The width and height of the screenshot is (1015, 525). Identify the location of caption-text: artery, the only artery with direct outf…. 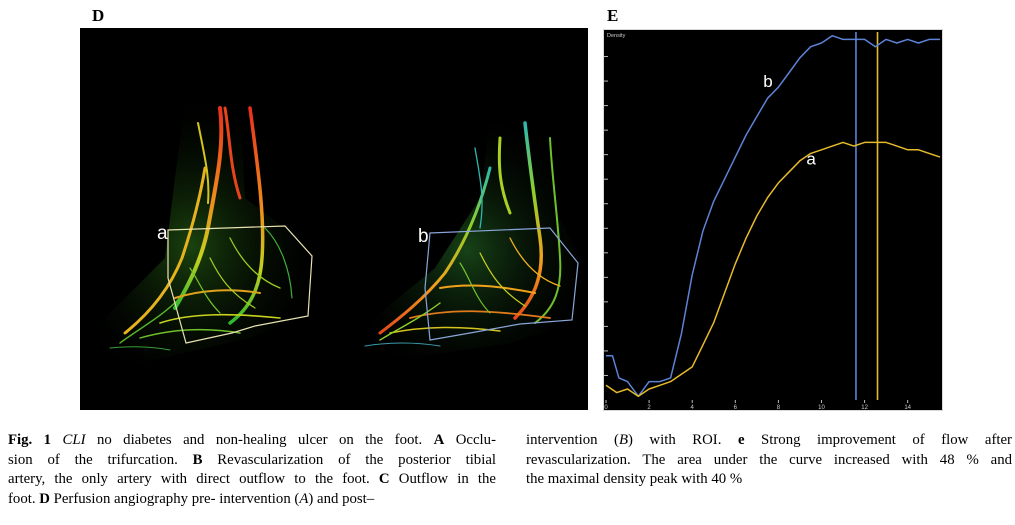
(193, 479).